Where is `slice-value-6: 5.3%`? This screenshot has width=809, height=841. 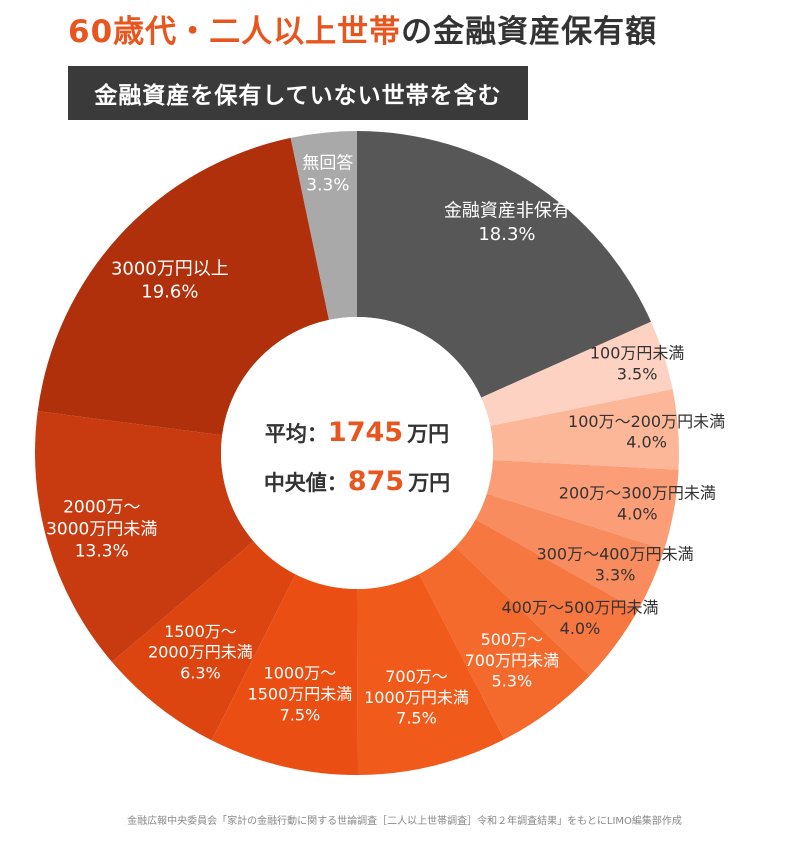
slice-value-6: 5.3% is located at coordinates (512, 681).